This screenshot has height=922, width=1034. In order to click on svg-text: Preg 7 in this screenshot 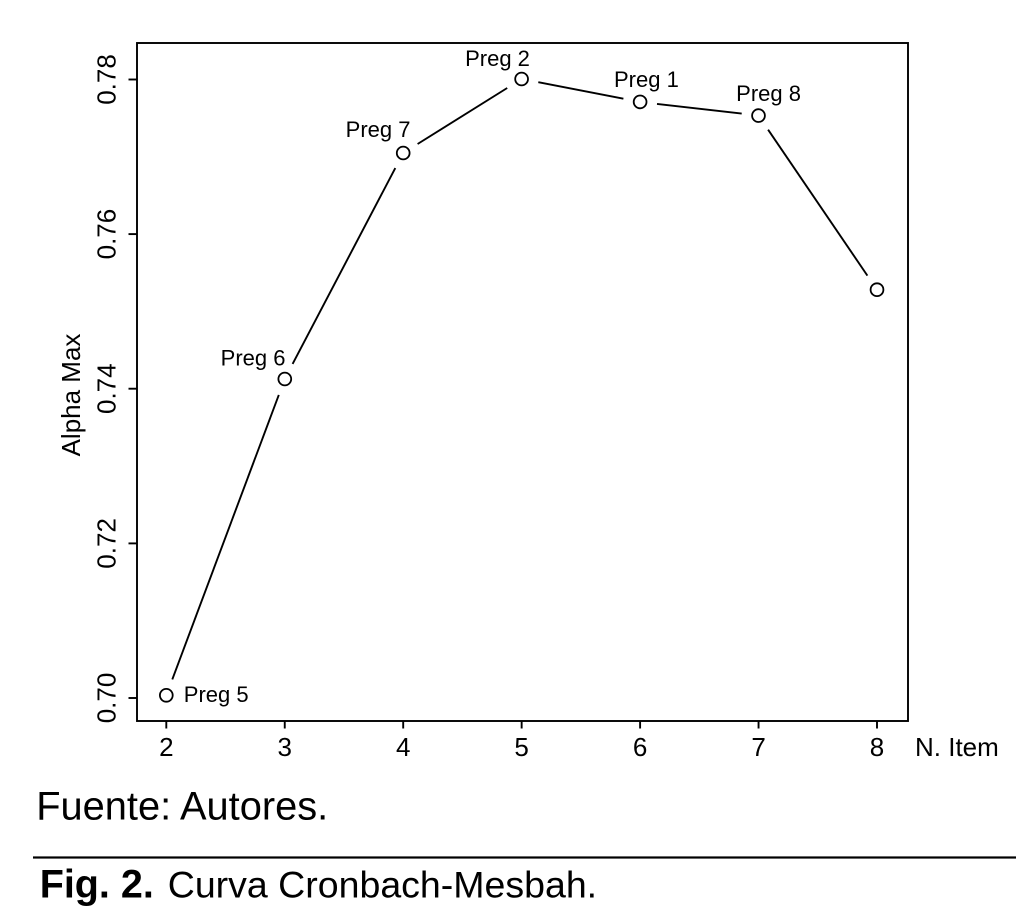, I will do `click(378, 129)`.